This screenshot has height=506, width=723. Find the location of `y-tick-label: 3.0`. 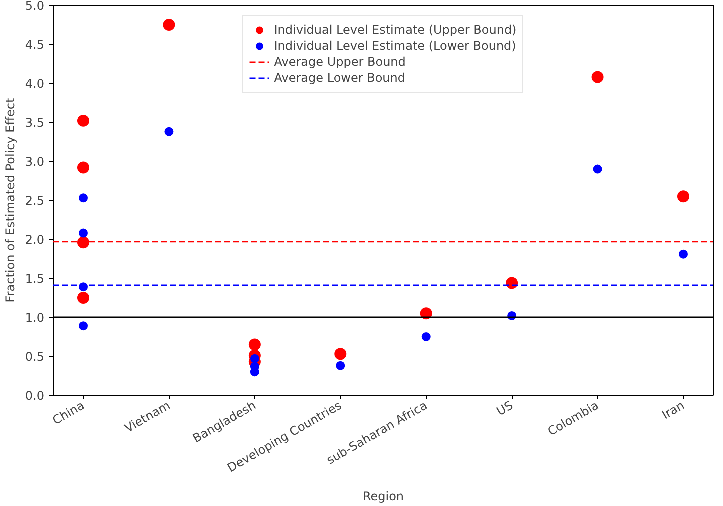

y-tick-label: 3.0 is located at coordinates (35, 162).